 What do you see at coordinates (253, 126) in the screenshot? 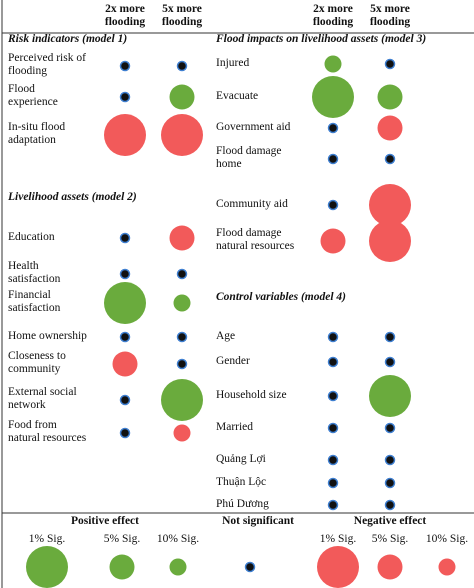
I see `row-label: Government aid` at bounding box center [253, 126].